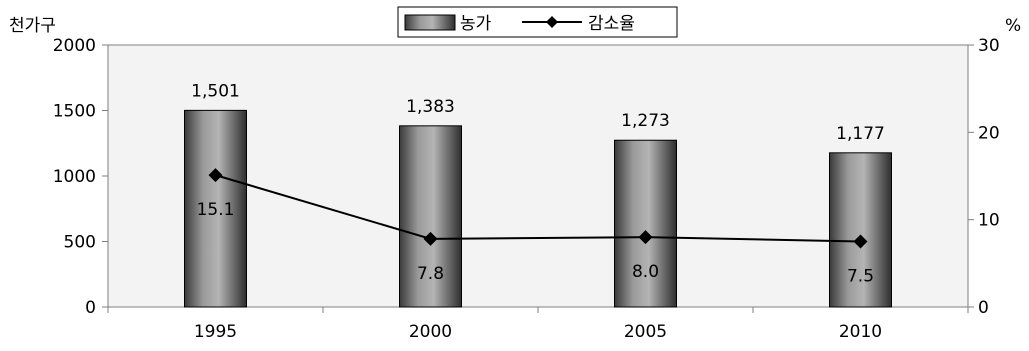 Image resolution: width=1029 pixels, height=351 pixels. What do you see at coordinates (860, 134) in the screenshot?
I see `bar-data-label: 1,177` at bounding box center [860, 134].